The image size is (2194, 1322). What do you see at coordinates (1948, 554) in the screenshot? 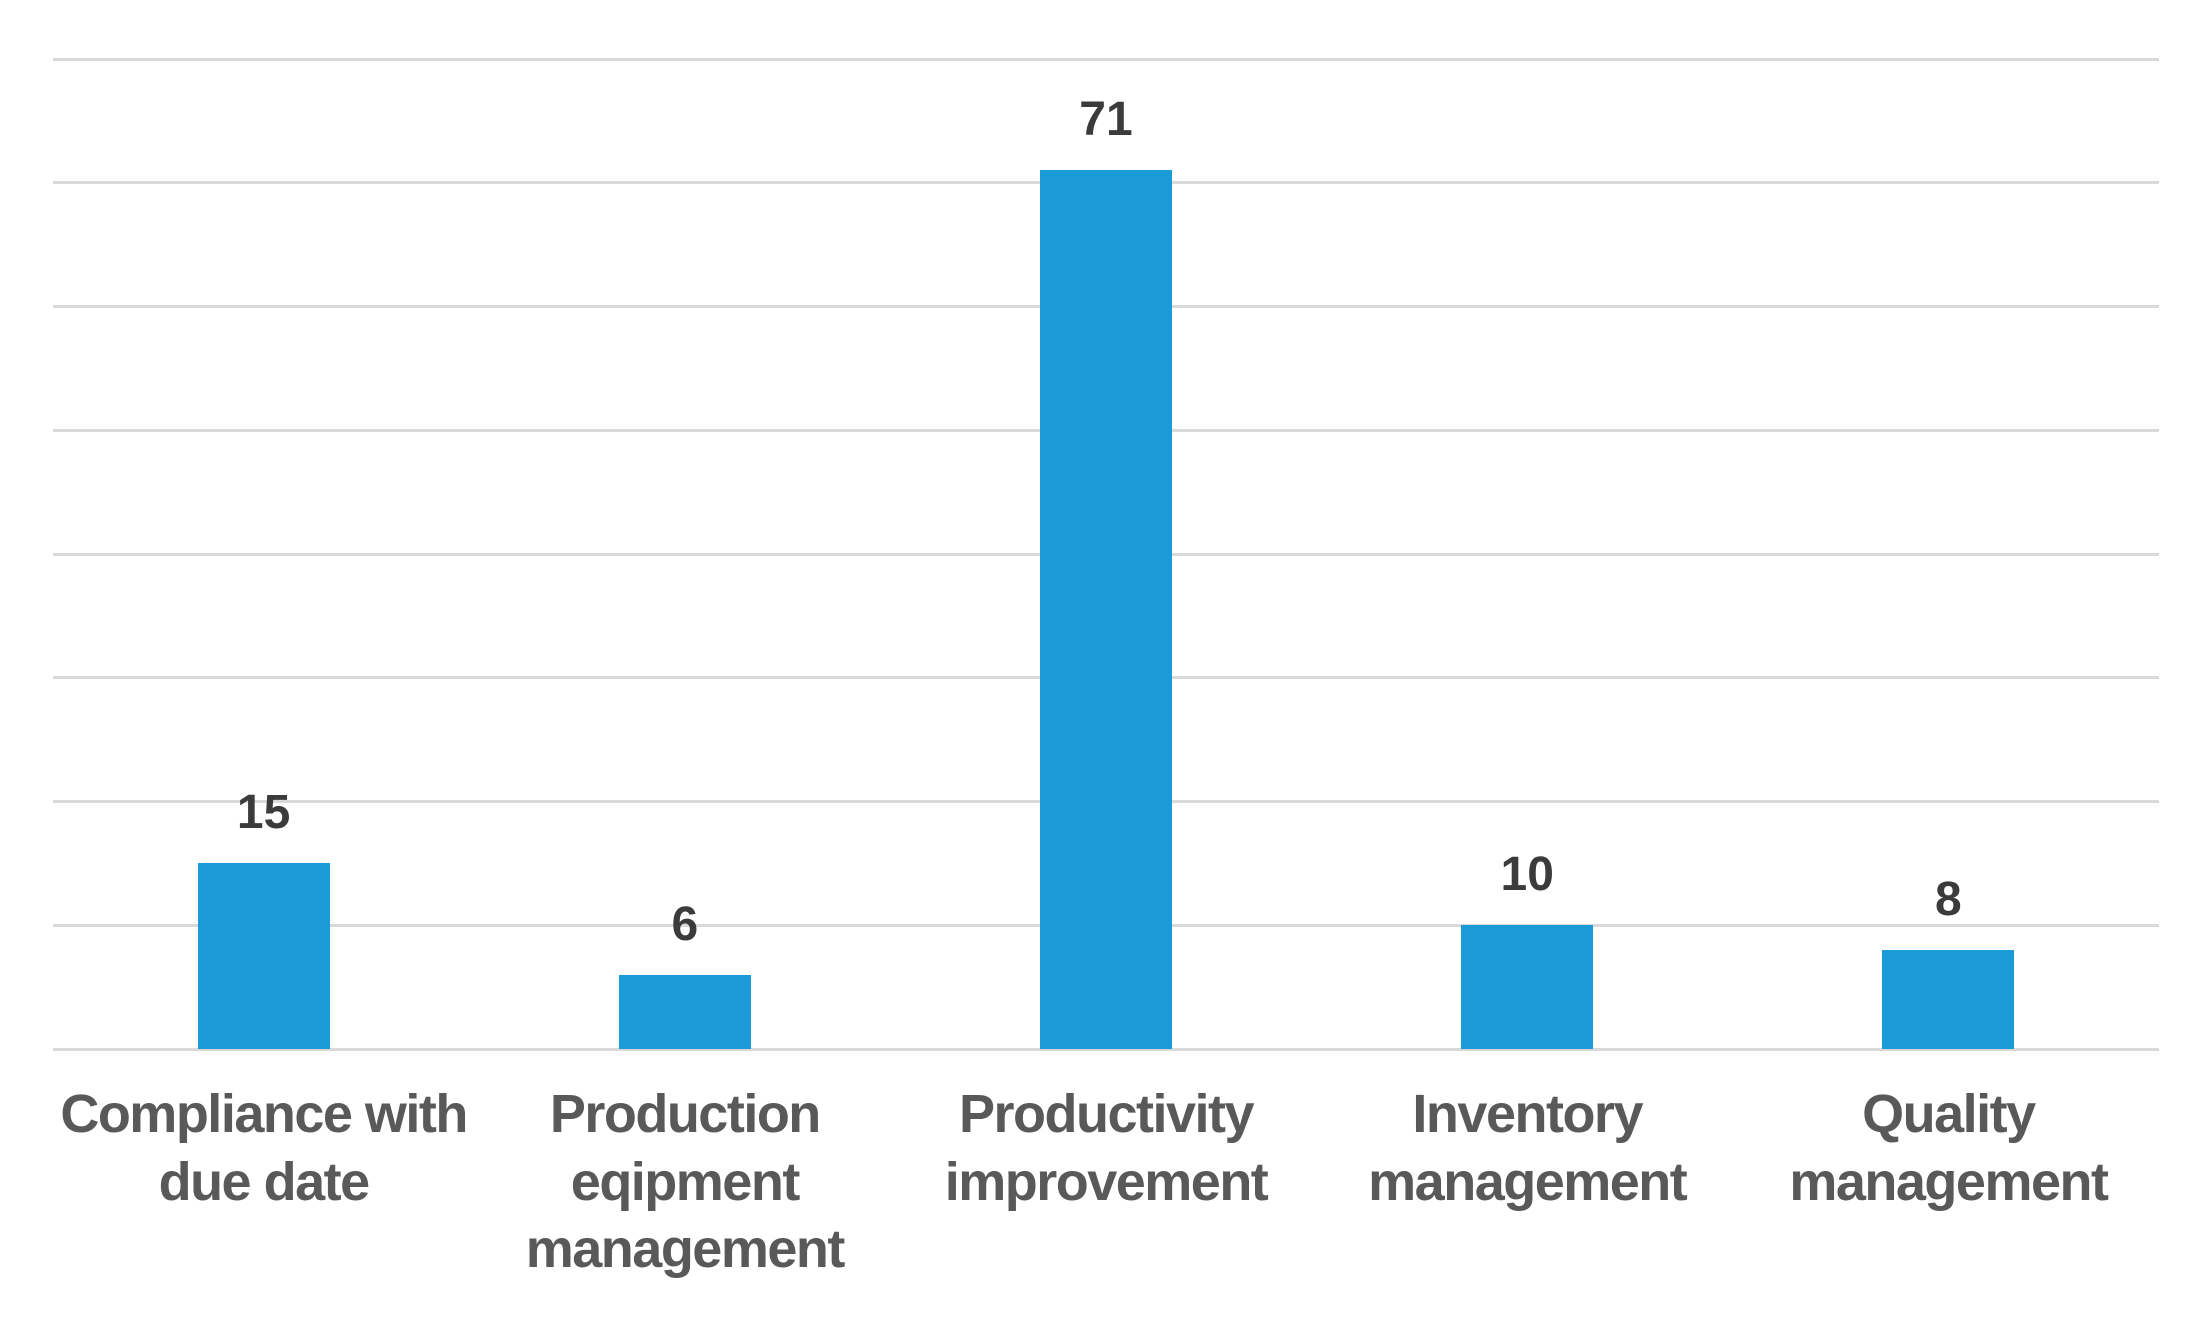
I see `bar-group: 8` at bounding box center [1948, 554].